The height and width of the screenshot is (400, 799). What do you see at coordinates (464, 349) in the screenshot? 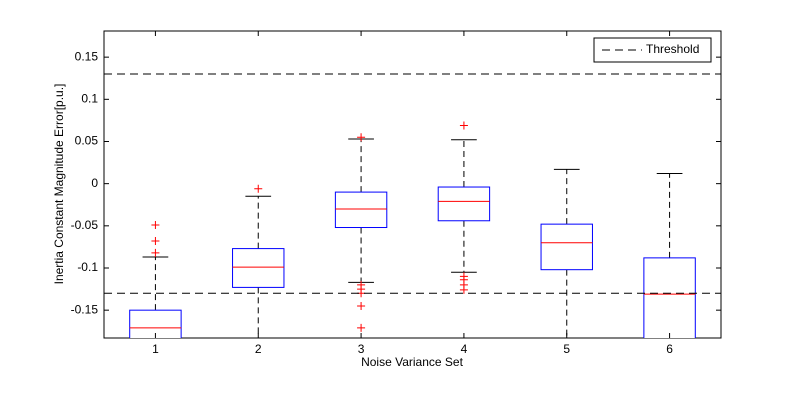
I see `x-tick-label: 4` at bounding box center [464, 349].